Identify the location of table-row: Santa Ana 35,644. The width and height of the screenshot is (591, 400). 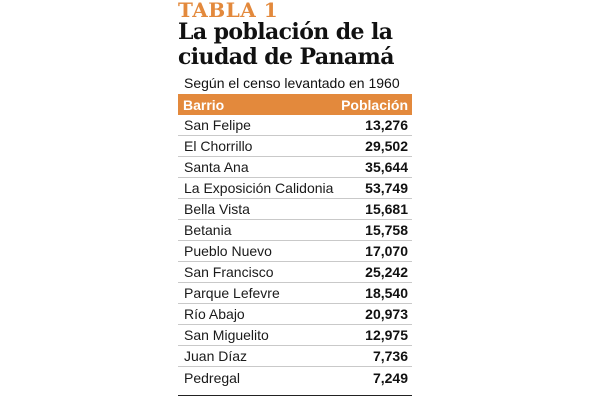
(295, 167).